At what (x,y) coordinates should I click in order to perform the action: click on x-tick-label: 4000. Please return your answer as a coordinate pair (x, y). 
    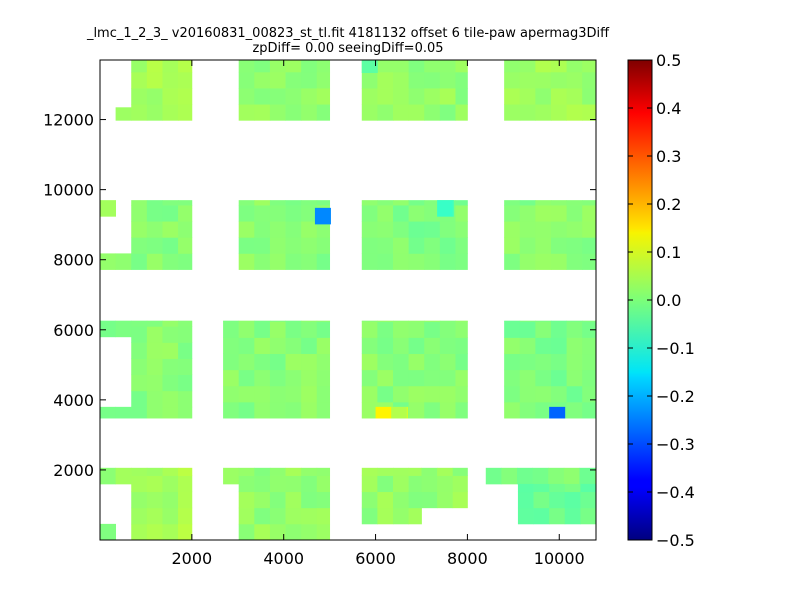
    Looking at the image, I should click on (283, 558).